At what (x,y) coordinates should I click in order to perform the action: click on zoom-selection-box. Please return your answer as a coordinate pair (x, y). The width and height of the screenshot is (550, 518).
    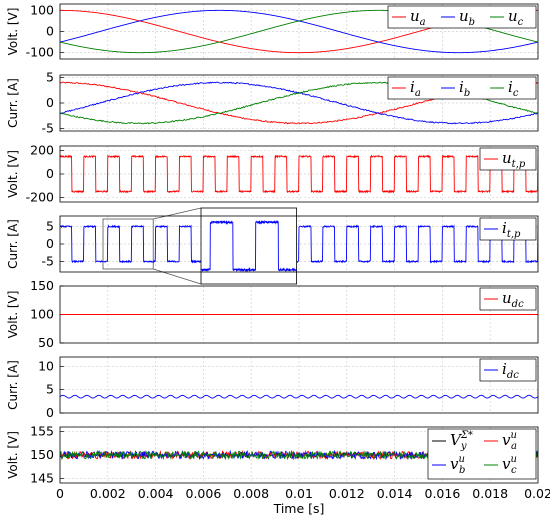
    Looking at the image, I should click on (128, 244).